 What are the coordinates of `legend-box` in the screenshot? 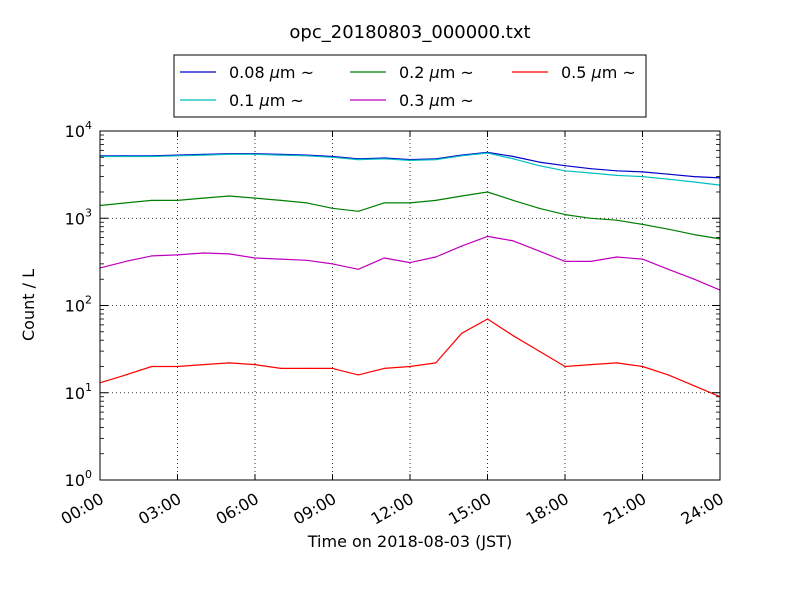 It's located at (410, 86).